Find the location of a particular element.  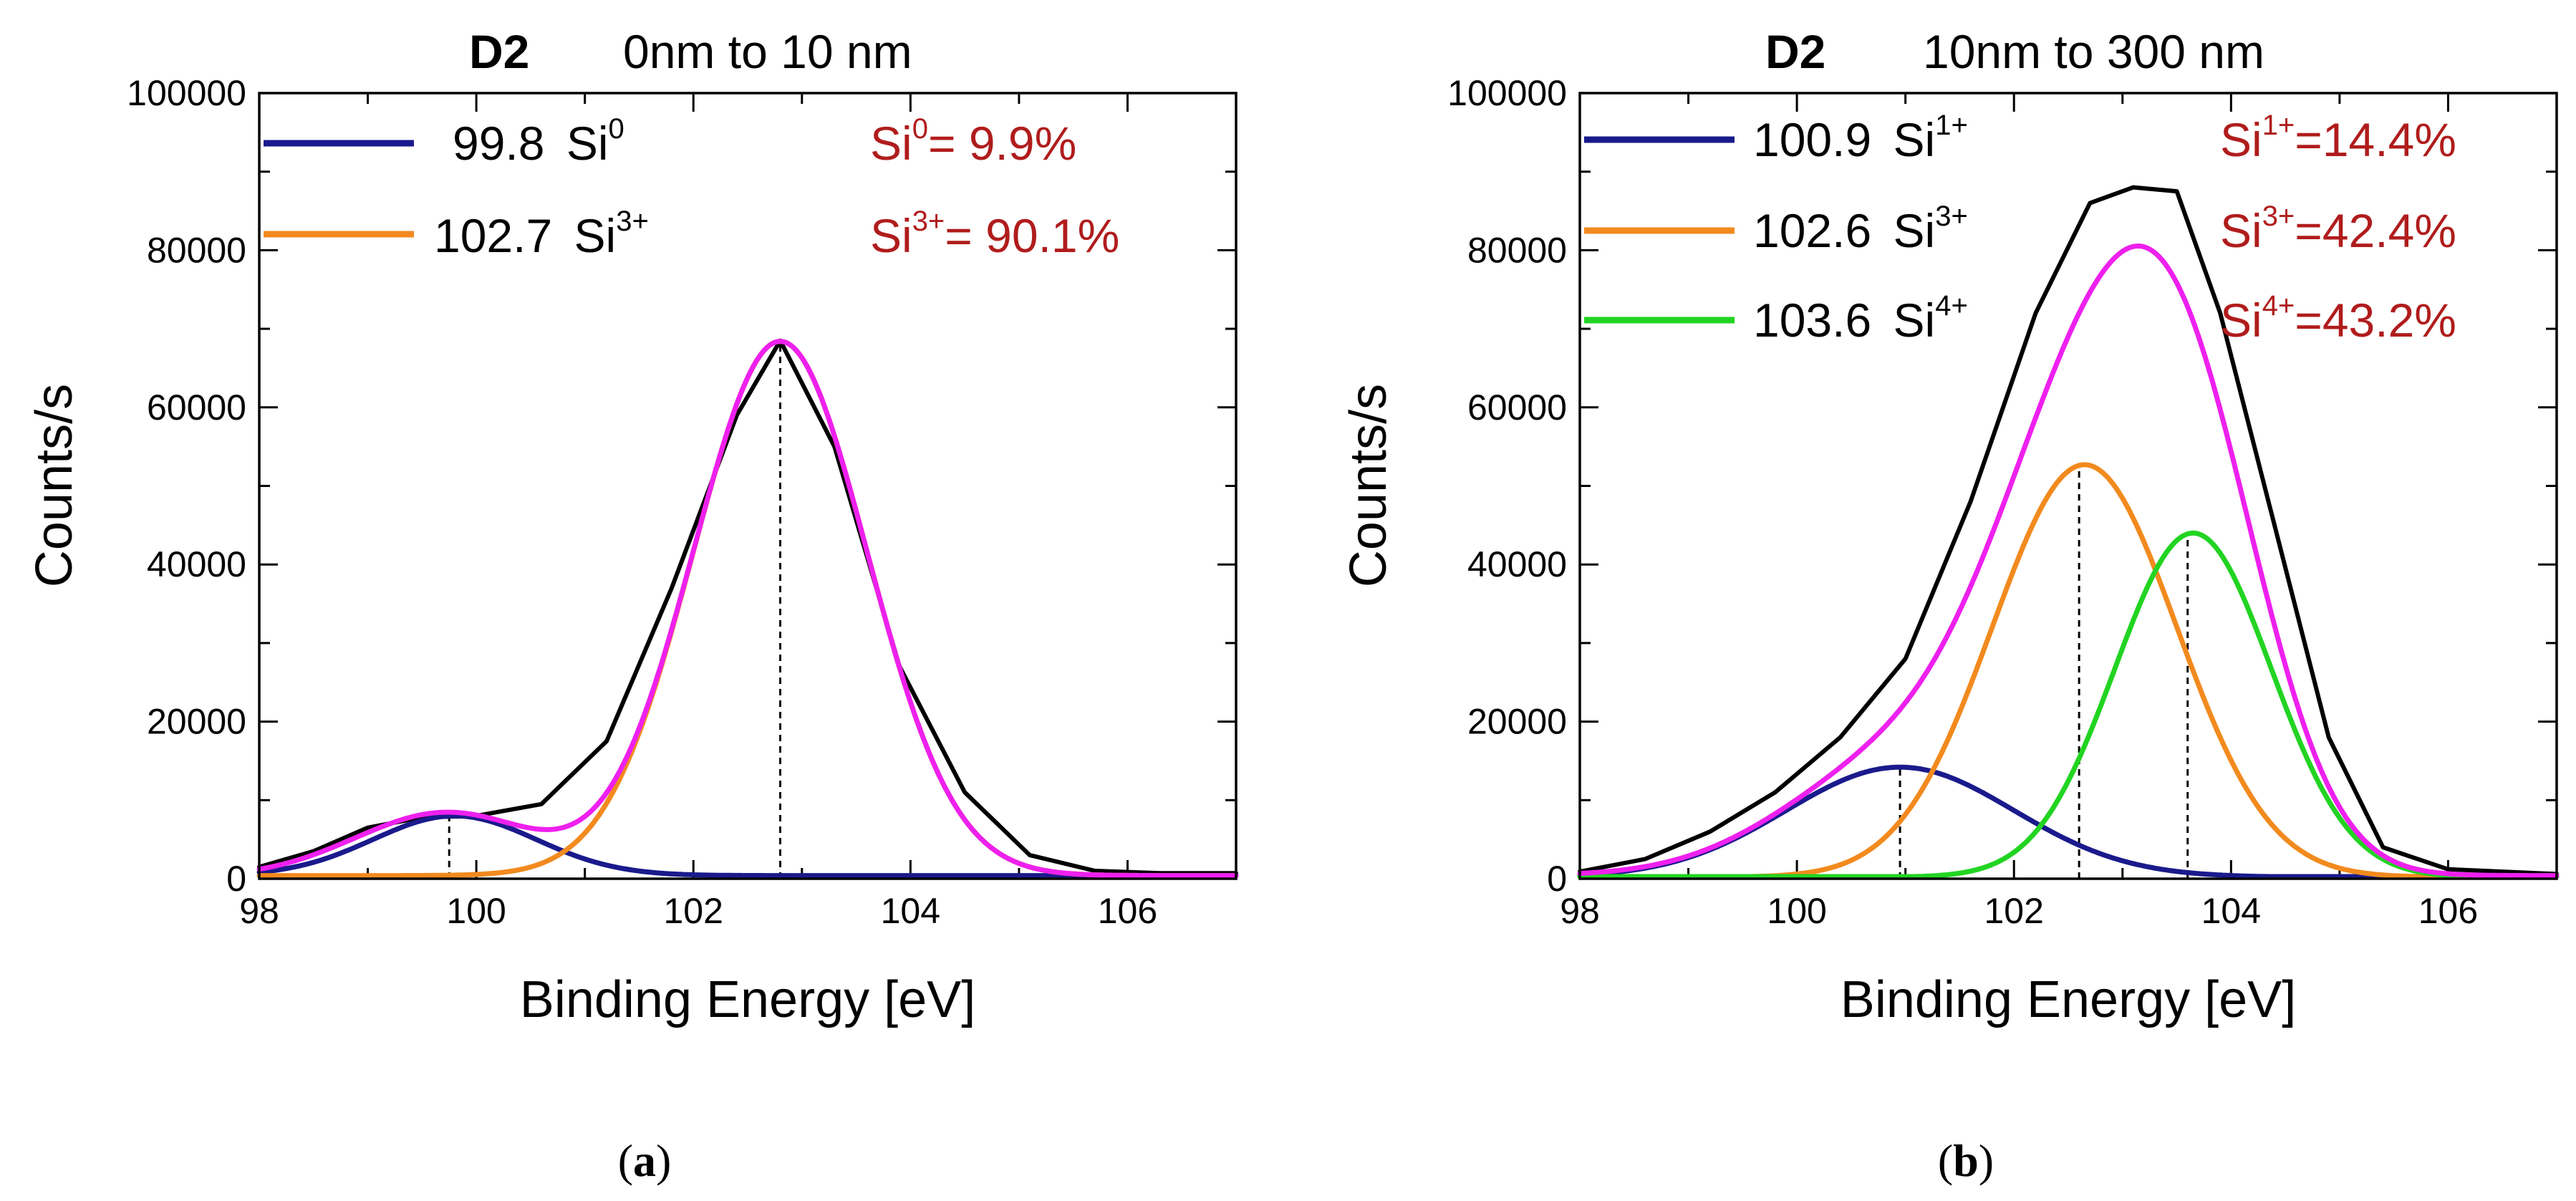

panel-a-peak-markers is located at coordinates (614, 610).